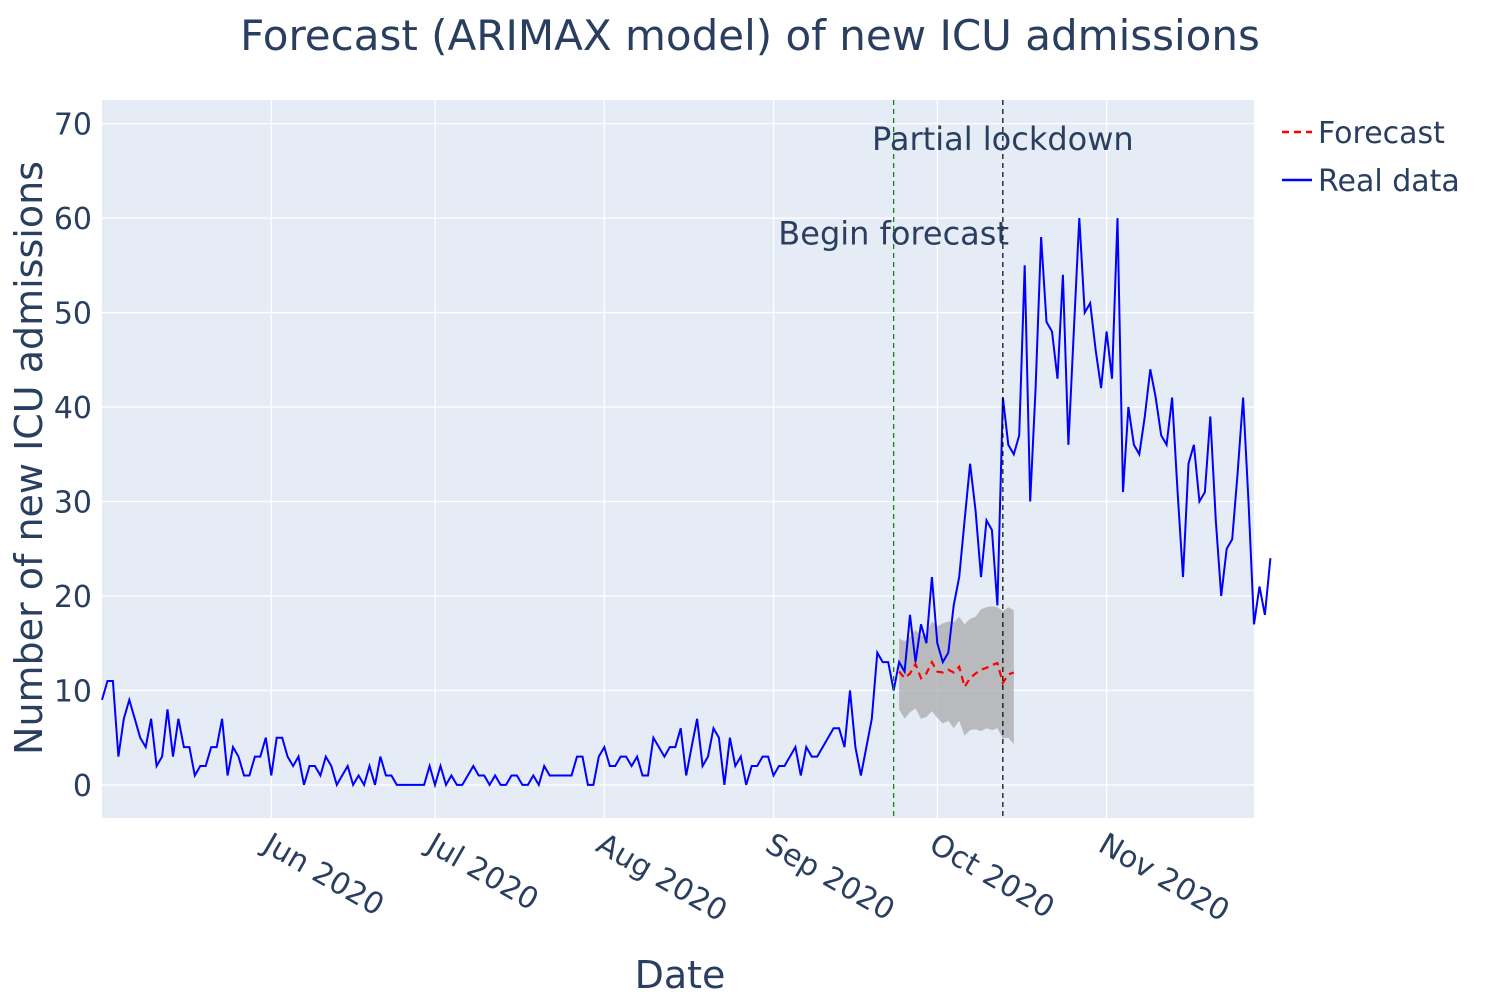  Describe the element at coordinates (73, 314) in the screenshot. I see `y-tick-label: 50` at that location.